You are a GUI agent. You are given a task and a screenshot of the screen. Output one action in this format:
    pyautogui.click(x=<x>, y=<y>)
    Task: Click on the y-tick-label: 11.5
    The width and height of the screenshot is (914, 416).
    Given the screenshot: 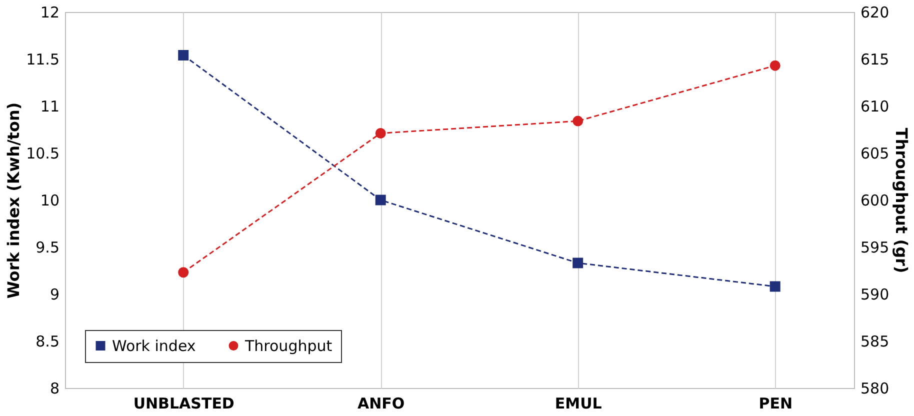 What is the action you would take?
    pyautogui.click(x=43, y=59)
    